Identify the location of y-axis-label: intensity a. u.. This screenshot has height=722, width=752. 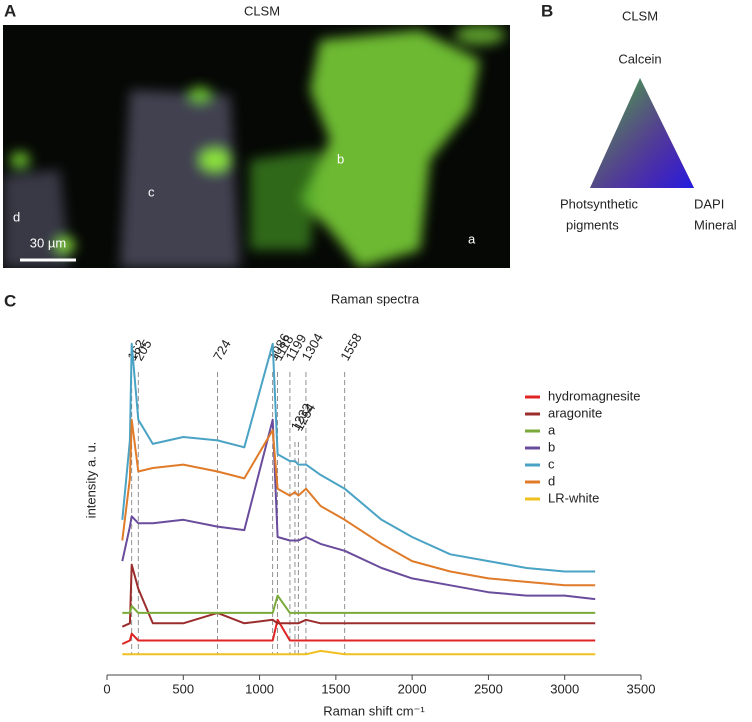
(90, 480).